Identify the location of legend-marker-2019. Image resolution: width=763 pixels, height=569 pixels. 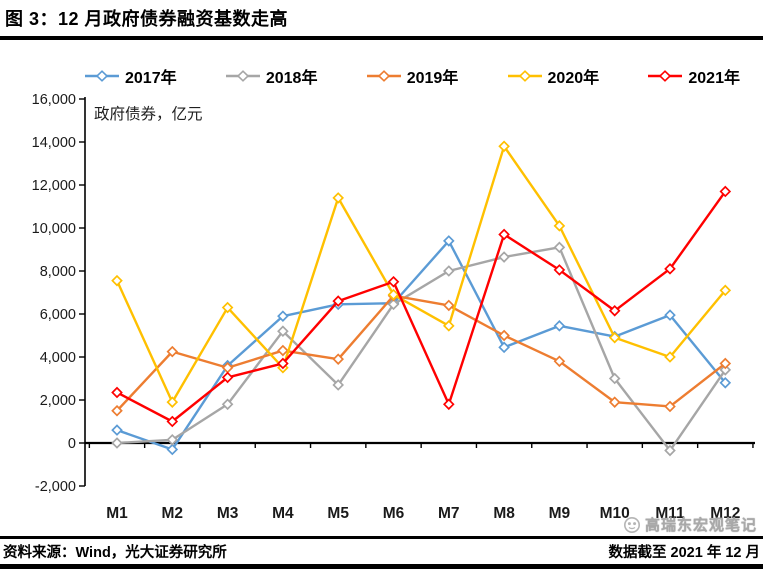
(383, 76).